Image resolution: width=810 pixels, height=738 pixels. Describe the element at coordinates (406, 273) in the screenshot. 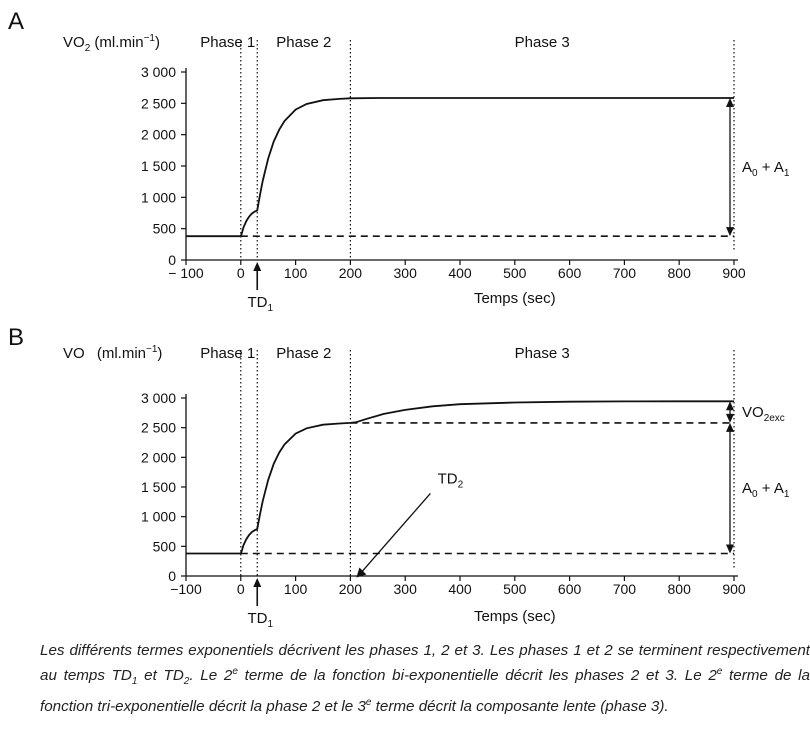

I see `x-tick-label-a-4: 300` at that location.